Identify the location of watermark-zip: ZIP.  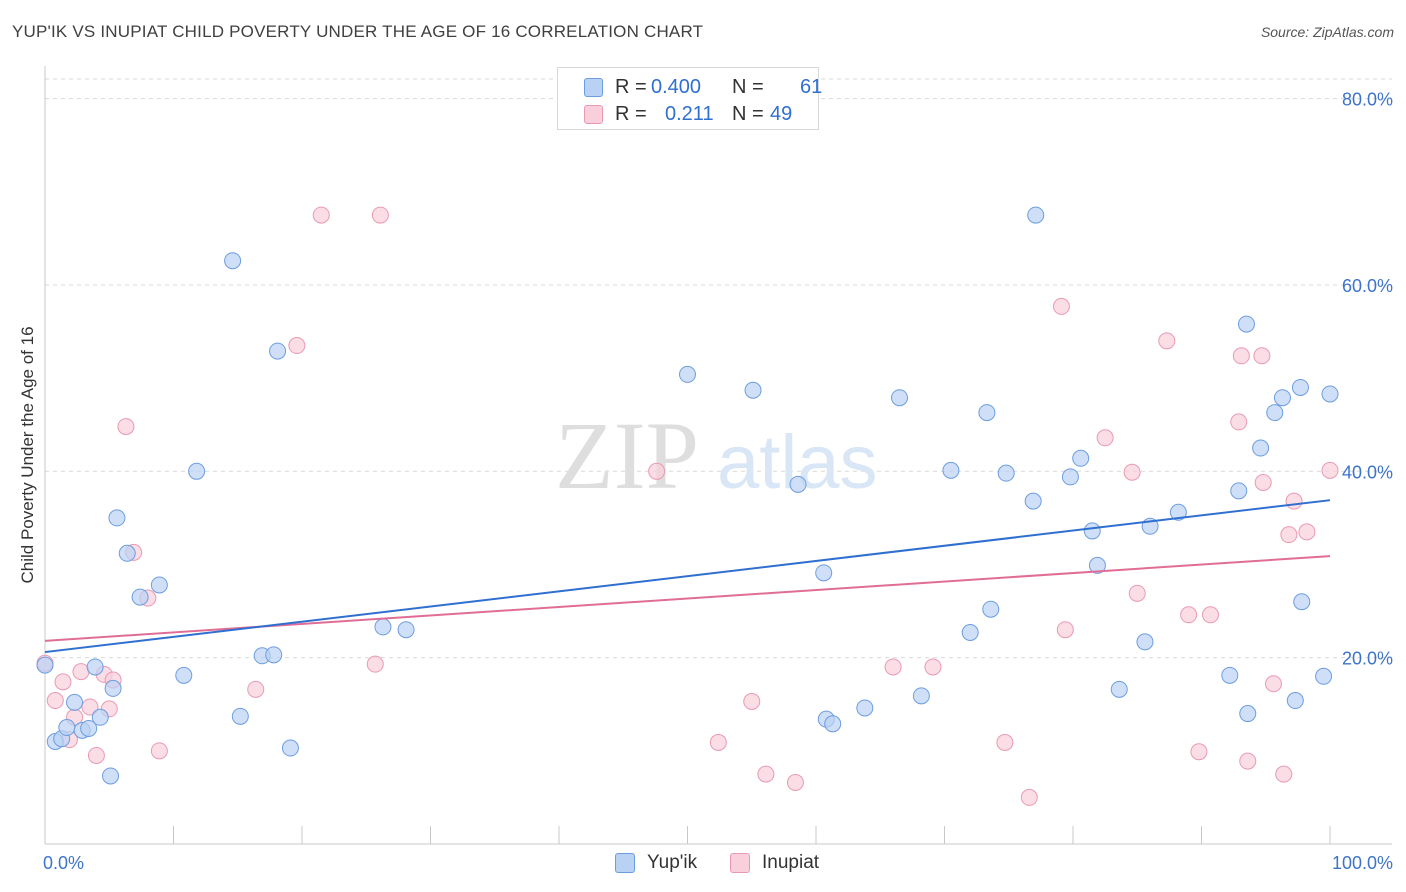
(627, 455).